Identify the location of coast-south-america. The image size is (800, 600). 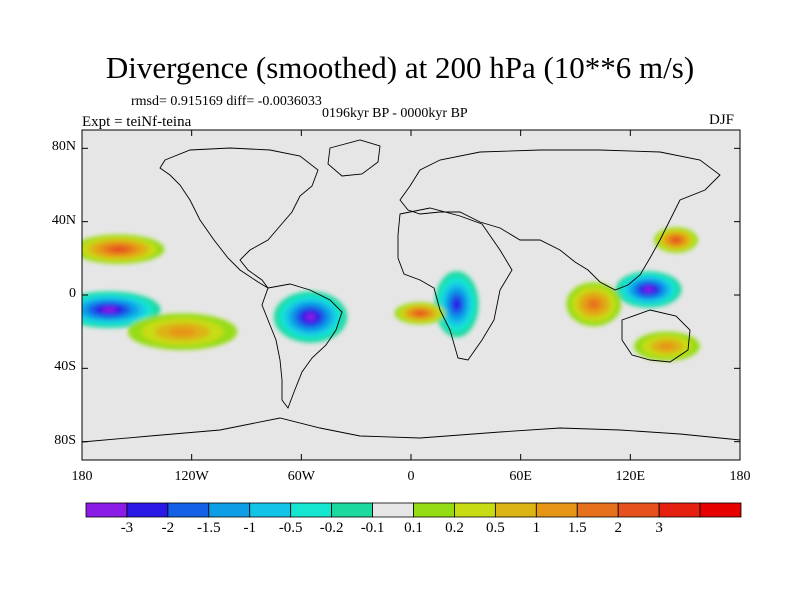
(302, 346).